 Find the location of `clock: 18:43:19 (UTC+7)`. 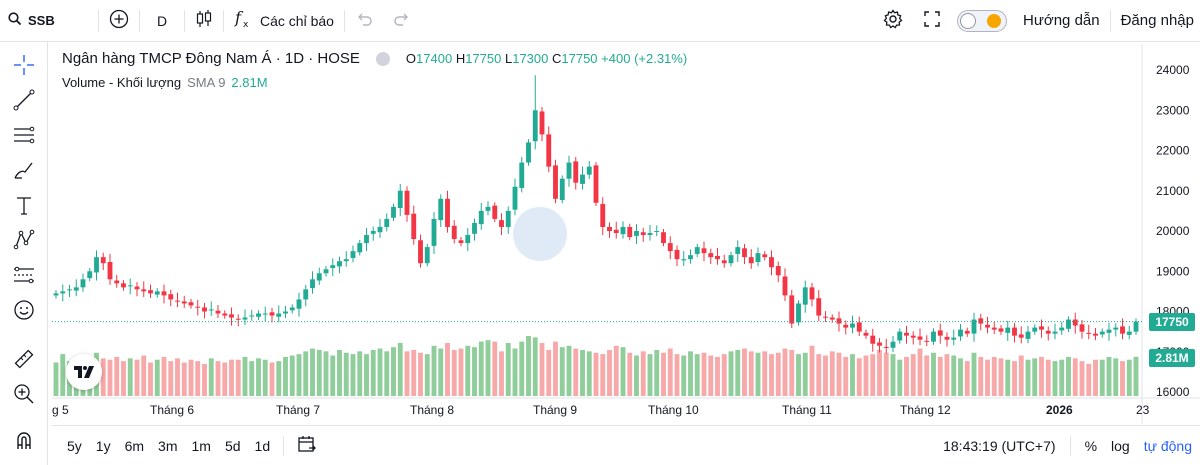

clock: 18:43:19 (UTC+7) is located at coordinates (999, 445).